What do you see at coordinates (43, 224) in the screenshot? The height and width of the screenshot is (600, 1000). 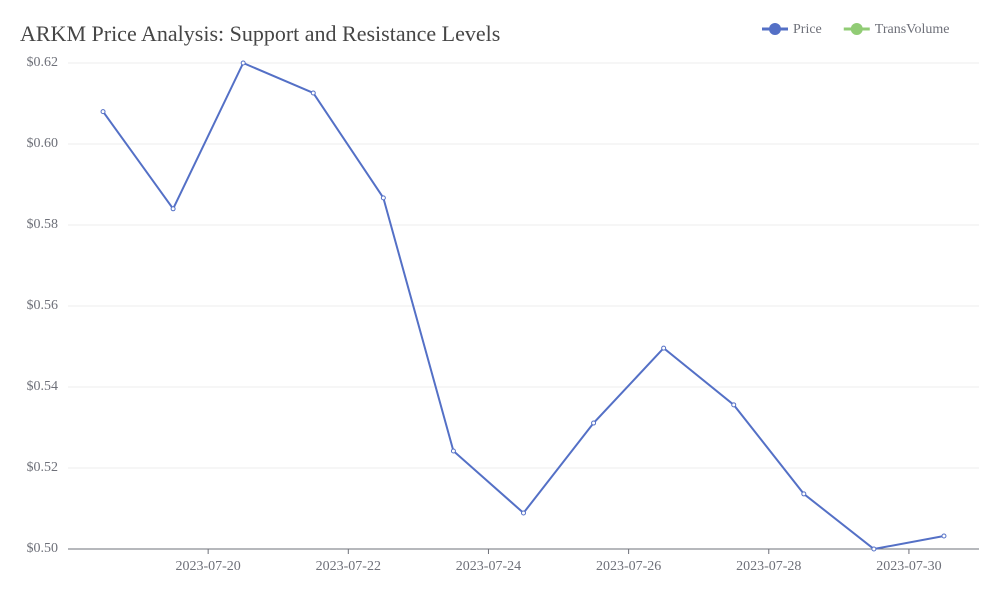 I see `y-tick-label: $0.58` at bounding box center [43, 224].